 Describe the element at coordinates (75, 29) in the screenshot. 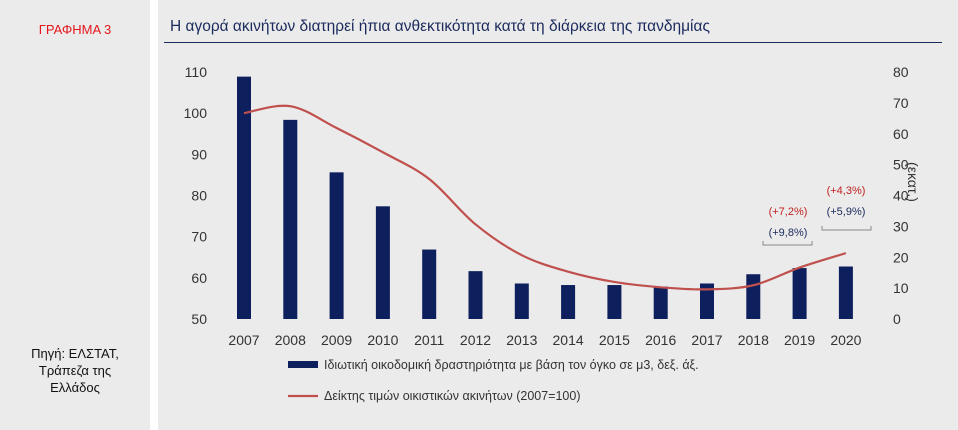

I see `chart-number-label: ΓΡΑΦΗΜΑ 3` at that location.